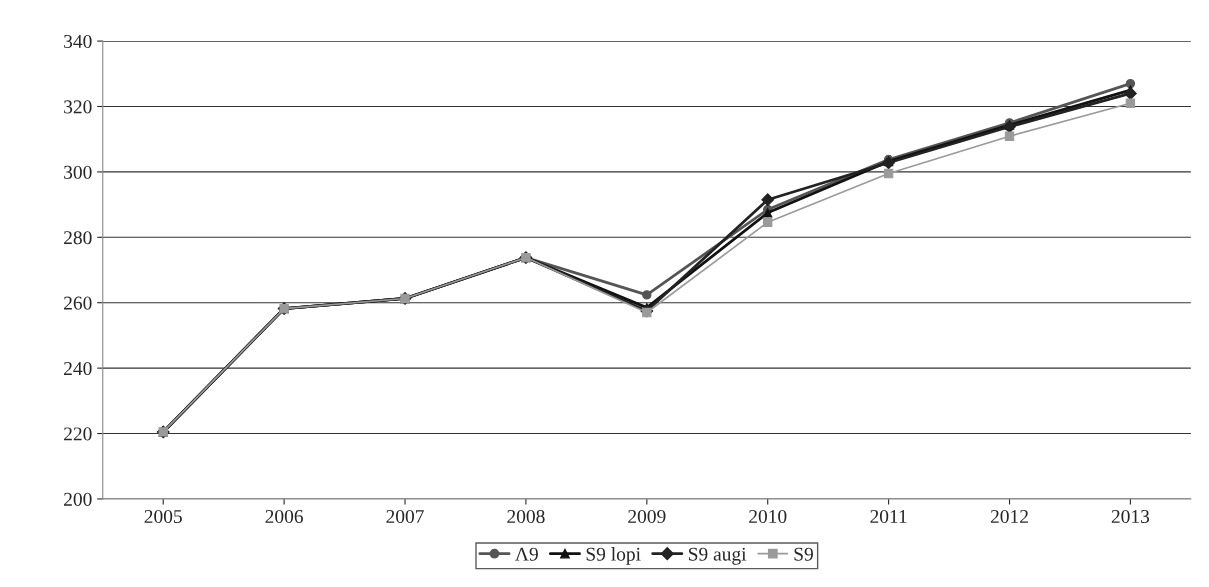  Describe the element at coordinates (78, 368) in the screenshot. I see `y-tick-label: 240` at that location.